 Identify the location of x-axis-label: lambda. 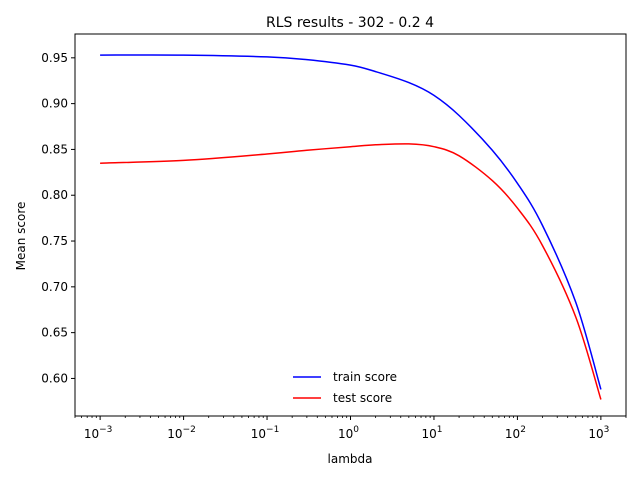
(350, 459).